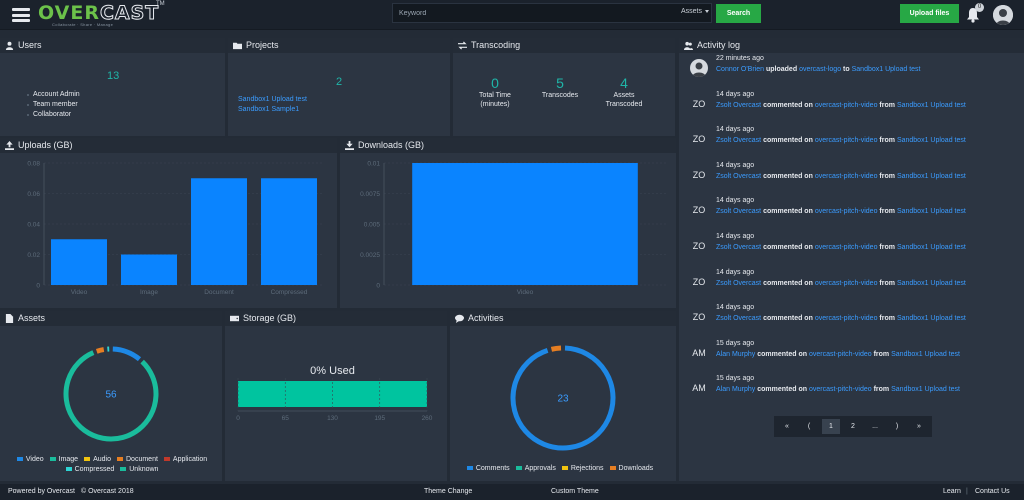  What do you see at coordinates (979, 7) in the screenshot?
I see `notification-count-badge: 0` at bounding box center [979, 7].